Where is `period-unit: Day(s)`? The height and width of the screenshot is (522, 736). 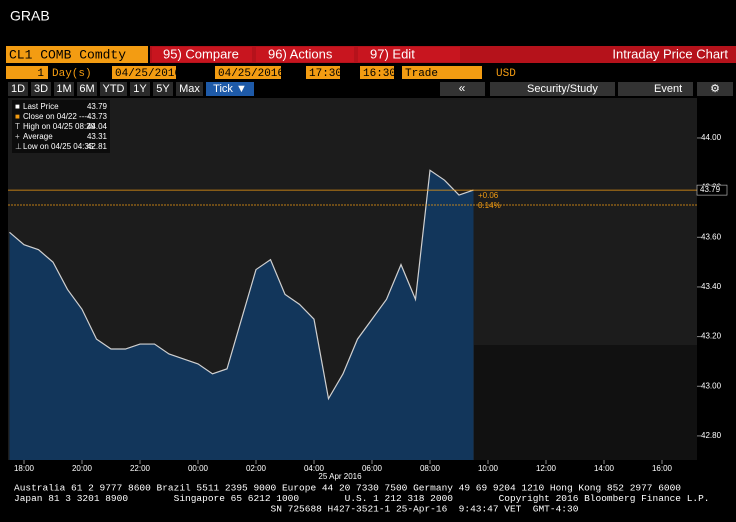 period-unit: Day(s) is located at coordinates (72, 74).